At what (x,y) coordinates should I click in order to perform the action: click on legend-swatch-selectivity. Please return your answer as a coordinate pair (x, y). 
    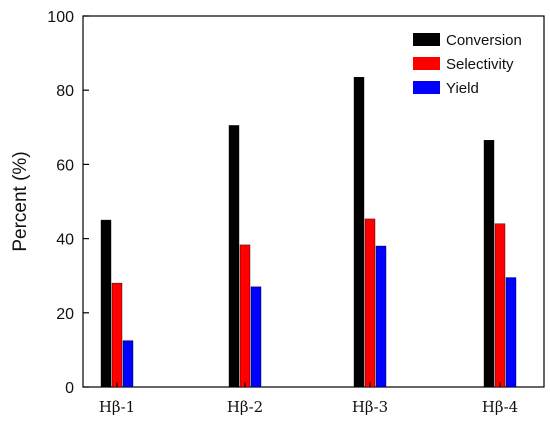
    Looking at the image, I should click on (426, 63).